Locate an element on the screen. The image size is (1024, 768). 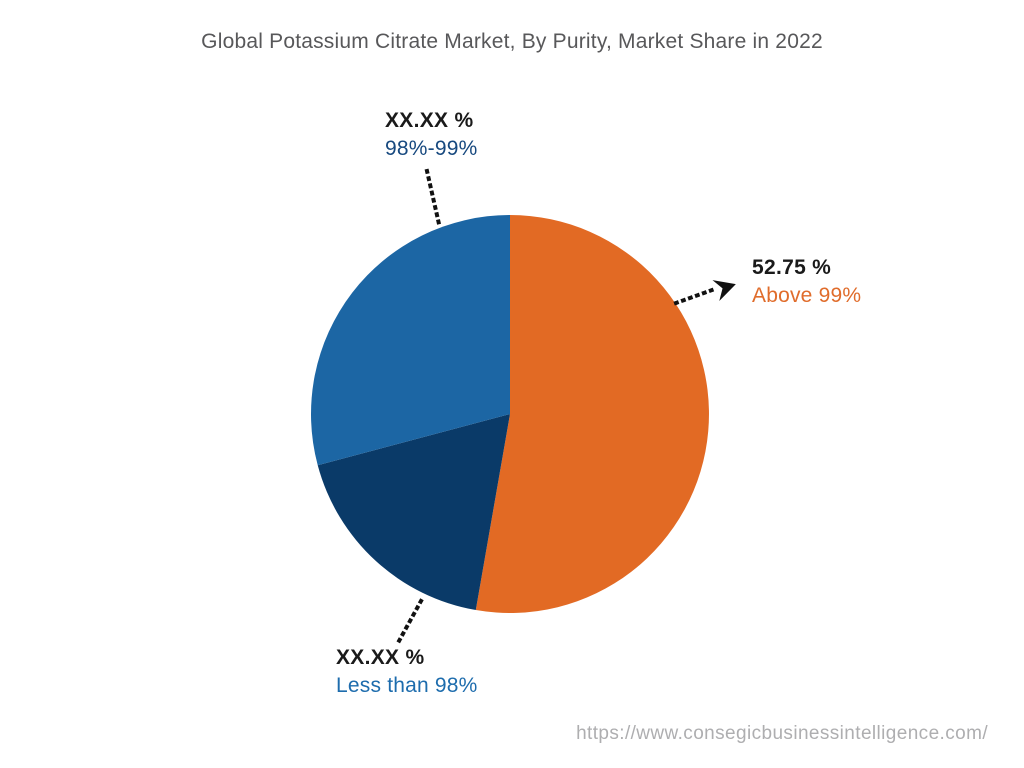
callout-less-98-value: XX.XX % is located at coordinates (380, 657).